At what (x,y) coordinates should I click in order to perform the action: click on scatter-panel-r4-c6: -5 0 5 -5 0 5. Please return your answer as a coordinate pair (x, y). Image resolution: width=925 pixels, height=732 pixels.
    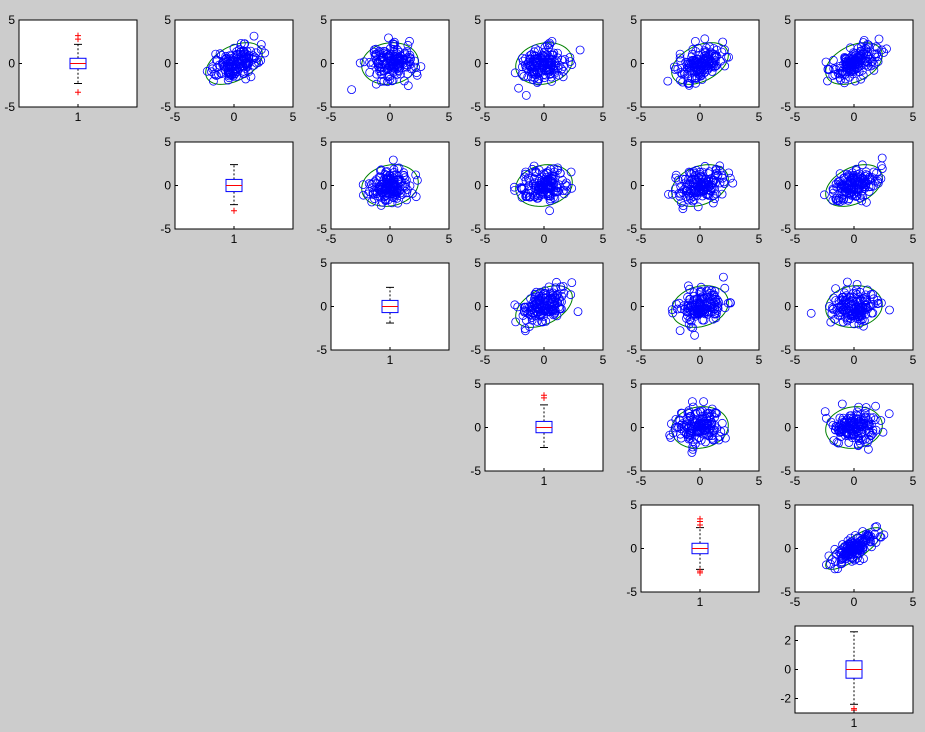
    Looking at the image, I should click on (848, 432).